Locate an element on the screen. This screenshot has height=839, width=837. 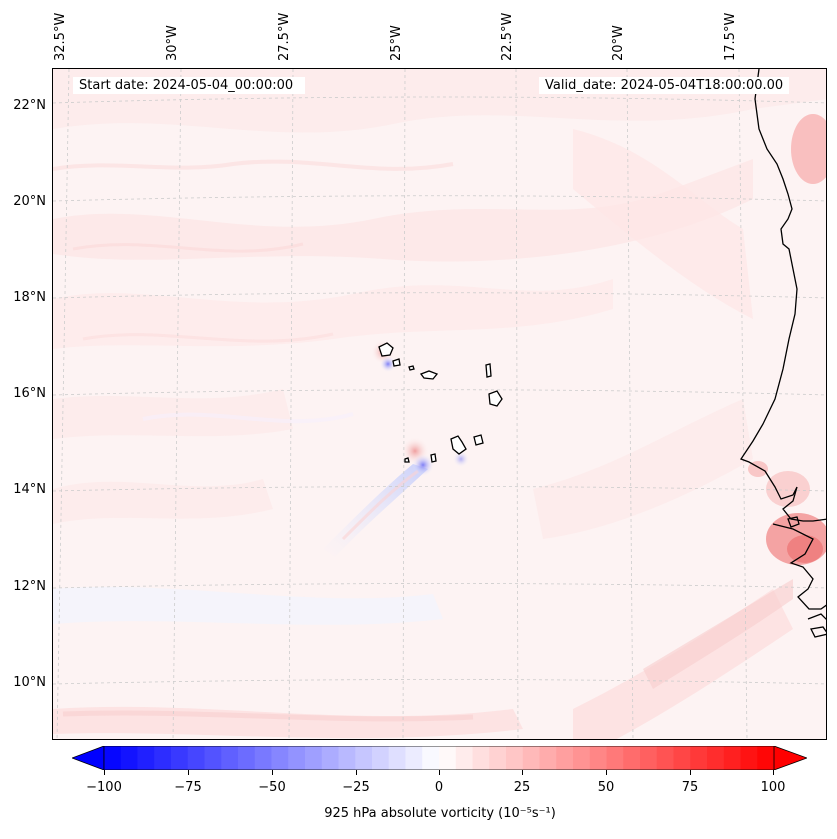
colorbar-tick-label: 100 is located at coordinates (773, 787).